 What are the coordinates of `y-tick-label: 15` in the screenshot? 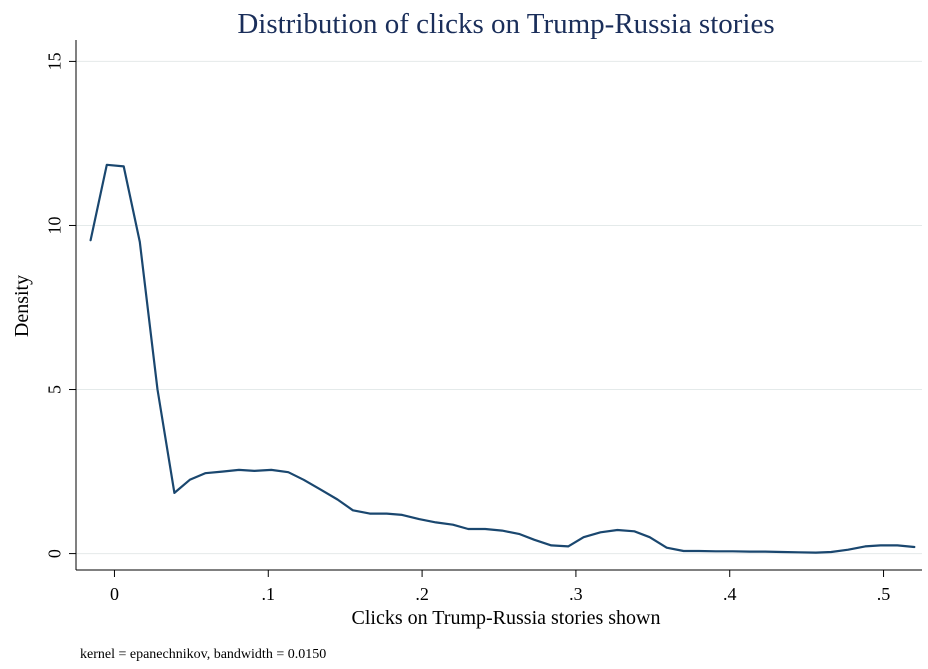 It's located at (54, 61).